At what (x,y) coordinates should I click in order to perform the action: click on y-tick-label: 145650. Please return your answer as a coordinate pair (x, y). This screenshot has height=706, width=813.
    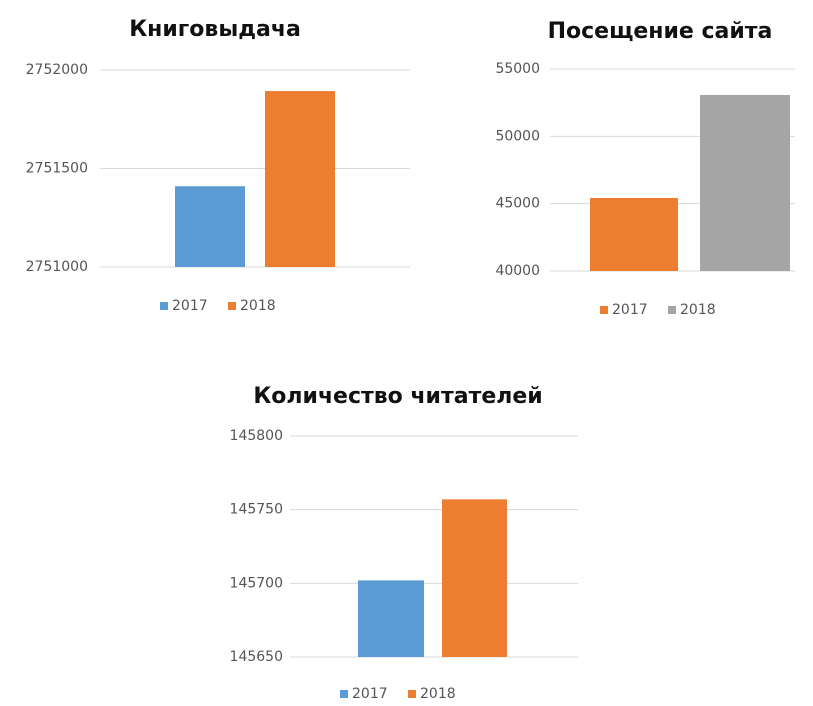
    Looking at the image, I should click on (256, 657).